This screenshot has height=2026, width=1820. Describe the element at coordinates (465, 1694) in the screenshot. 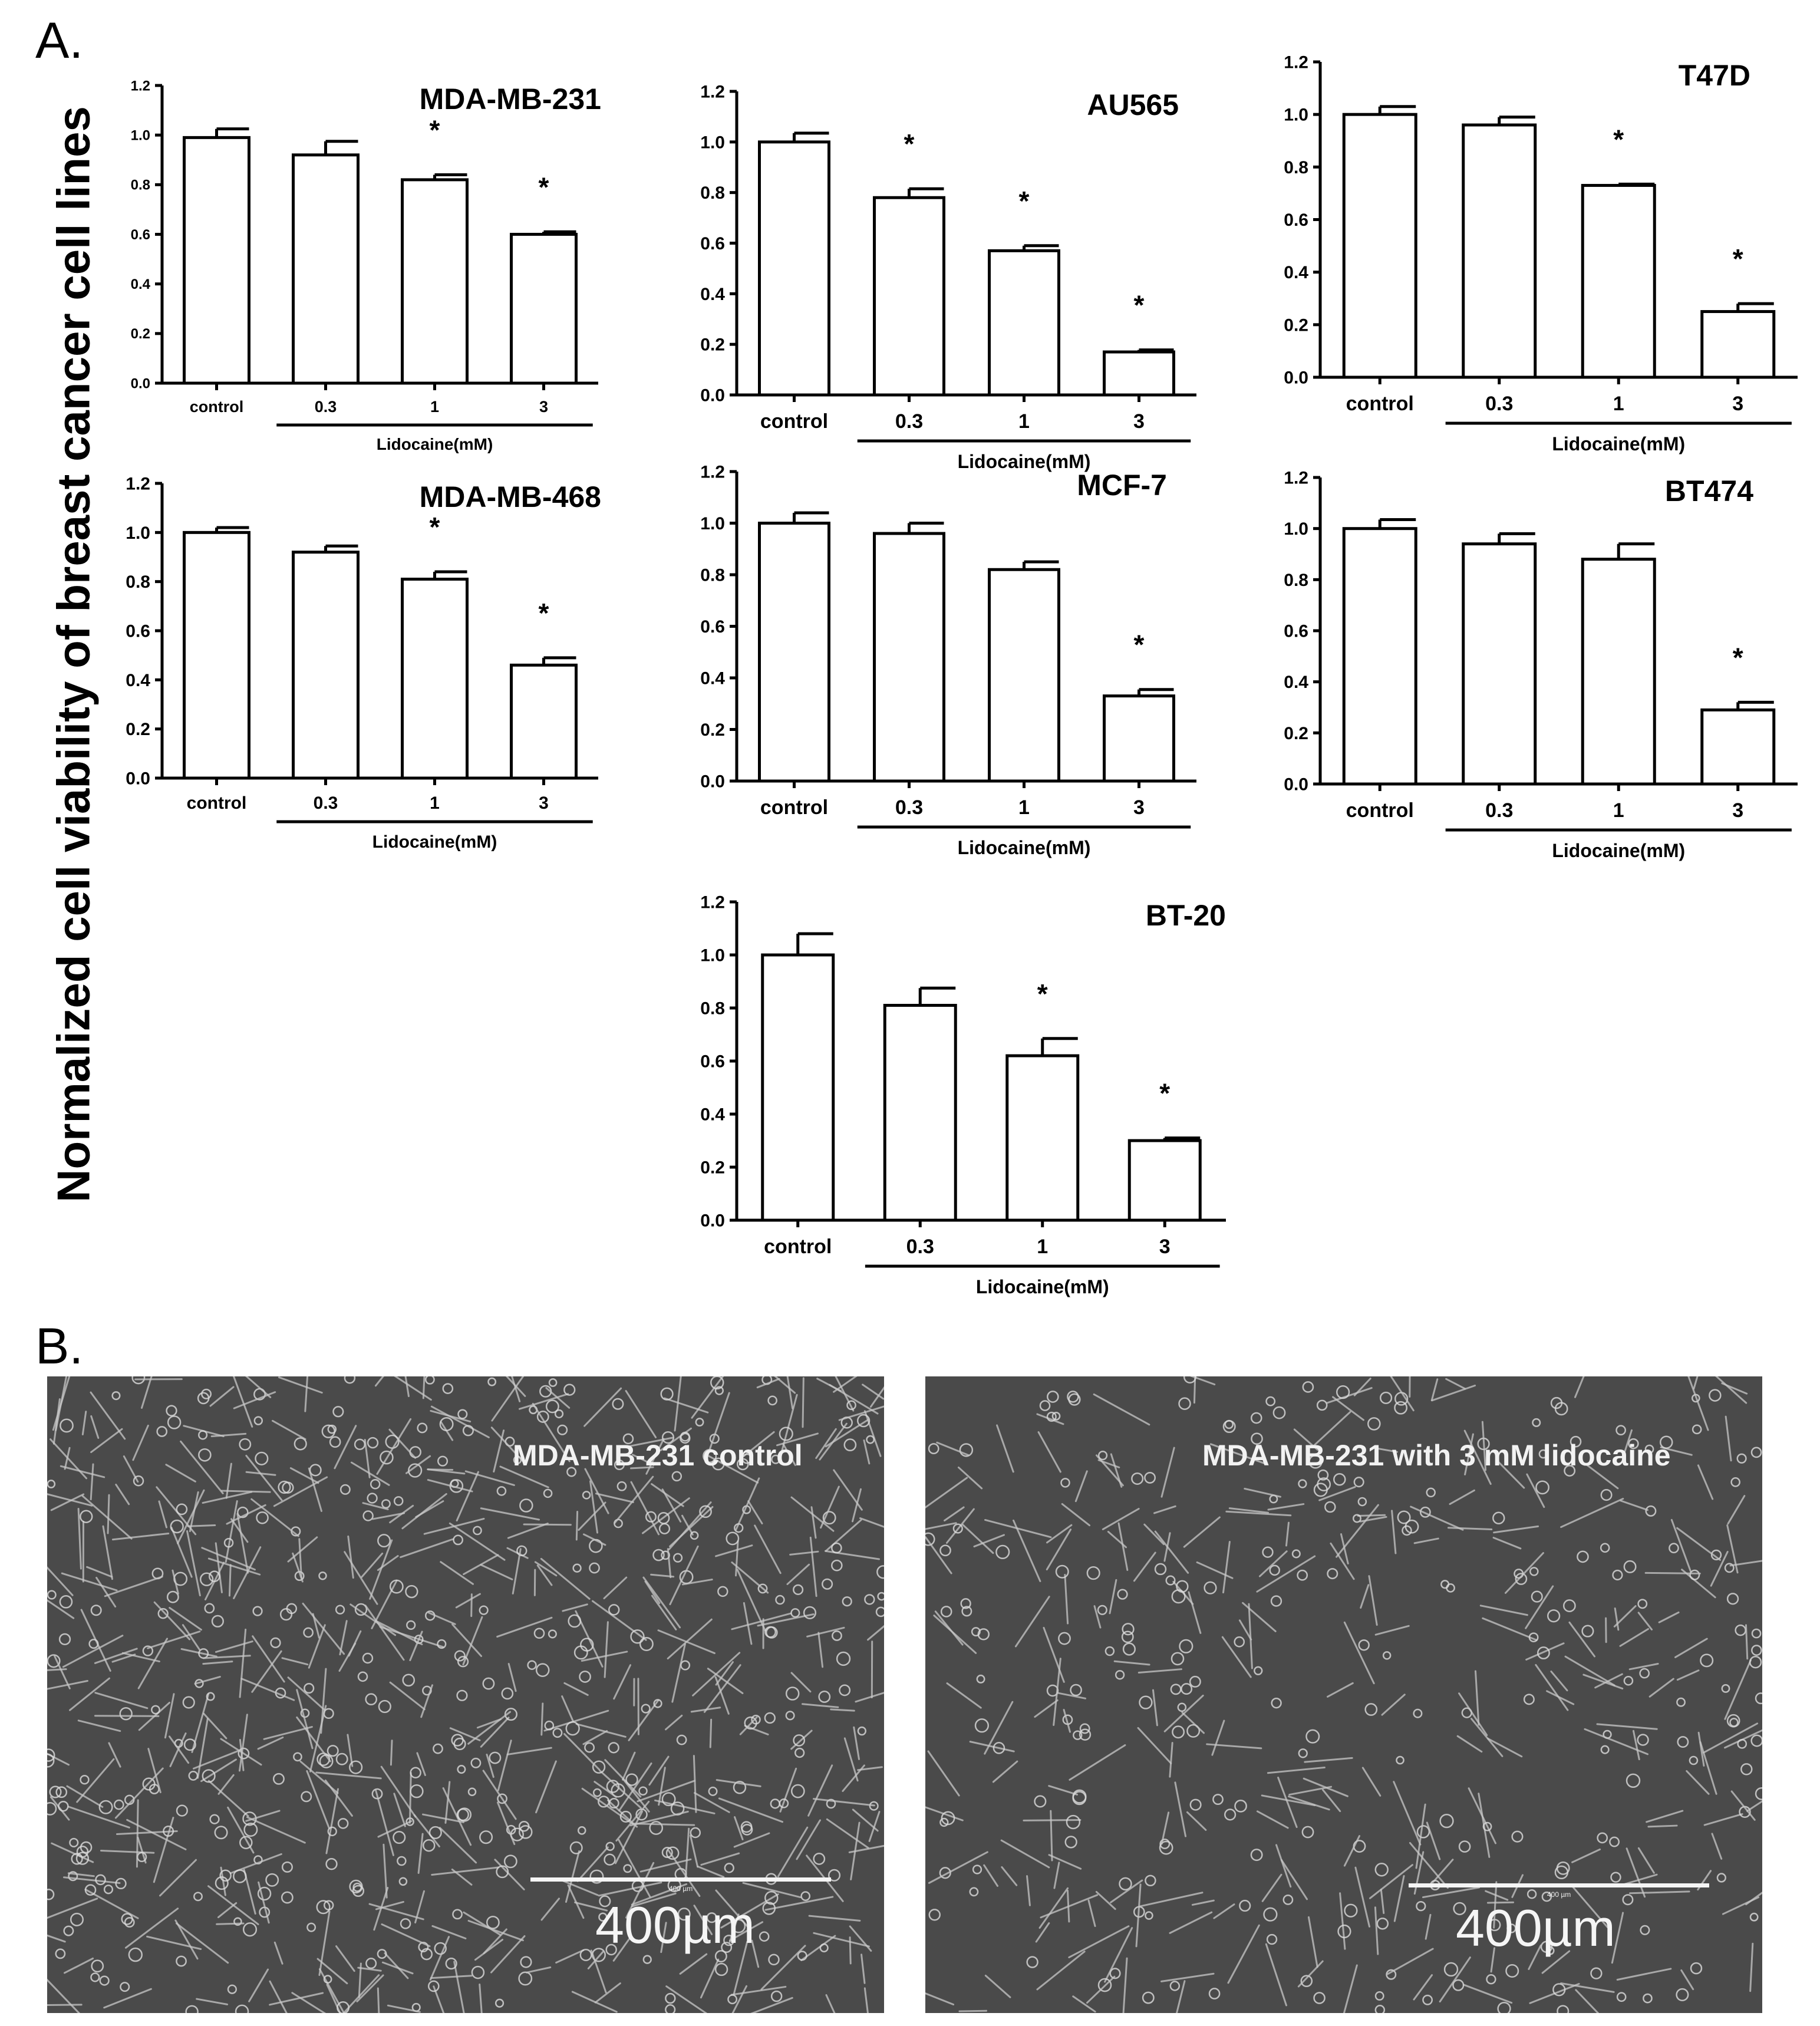

I see `micrograph-control: MDA-MB-231 control 400 µm 400µm` at that location.